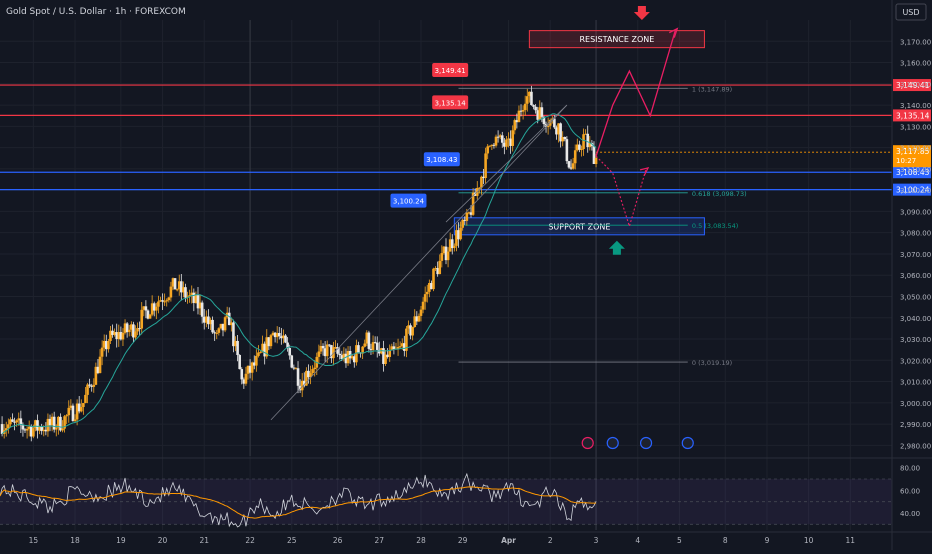 This screenshot has height=554, width=932. What do you see at coordinates (915, 42) in the screenshot?
I see `y-tick-0: 3,170.00` at bounding box center [915, 42].